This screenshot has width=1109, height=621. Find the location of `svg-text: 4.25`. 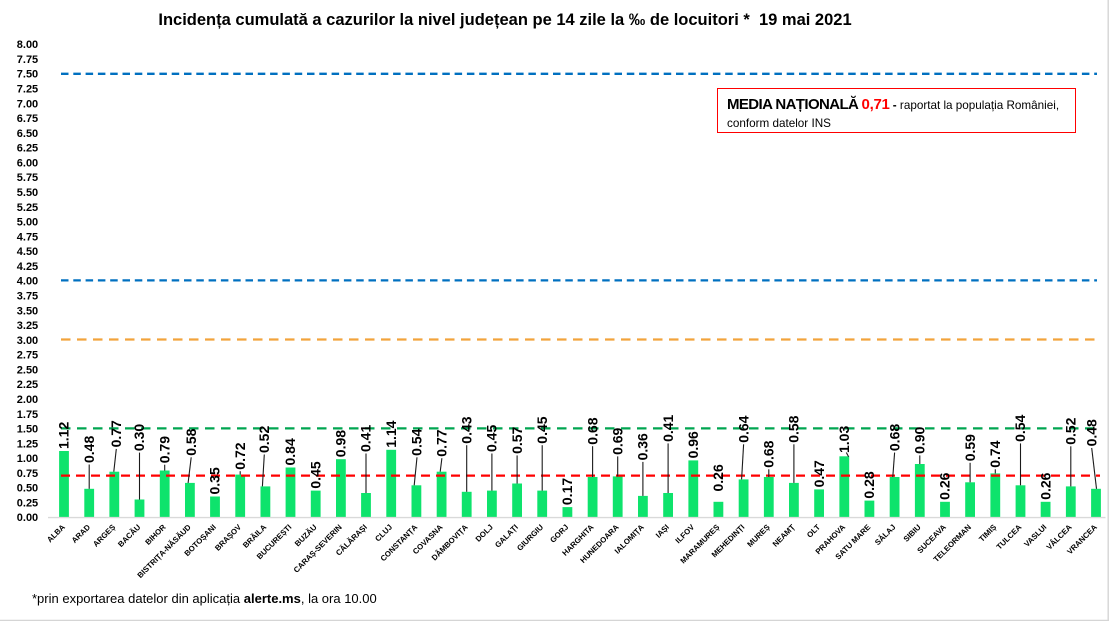

svg-text: 4.25 is located at coordinates (27, 267).